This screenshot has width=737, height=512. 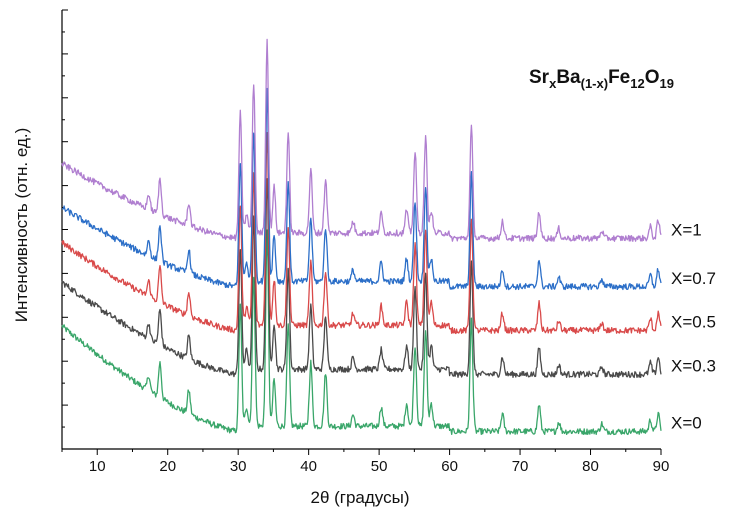 I want to click on x-axis-title: 2θ (градусы), so click(x=359, y=497).